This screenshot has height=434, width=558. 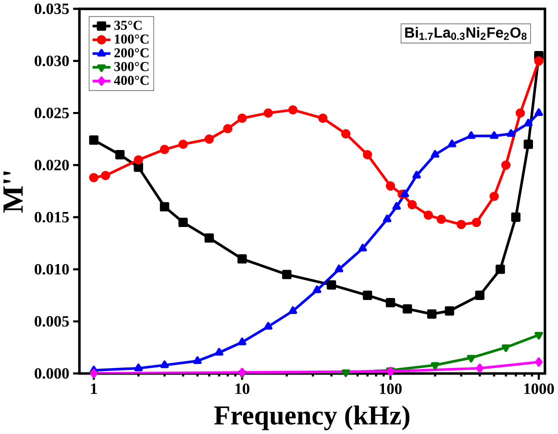 I want to click on y-axis-title: M'', so click(x=13, y=192).